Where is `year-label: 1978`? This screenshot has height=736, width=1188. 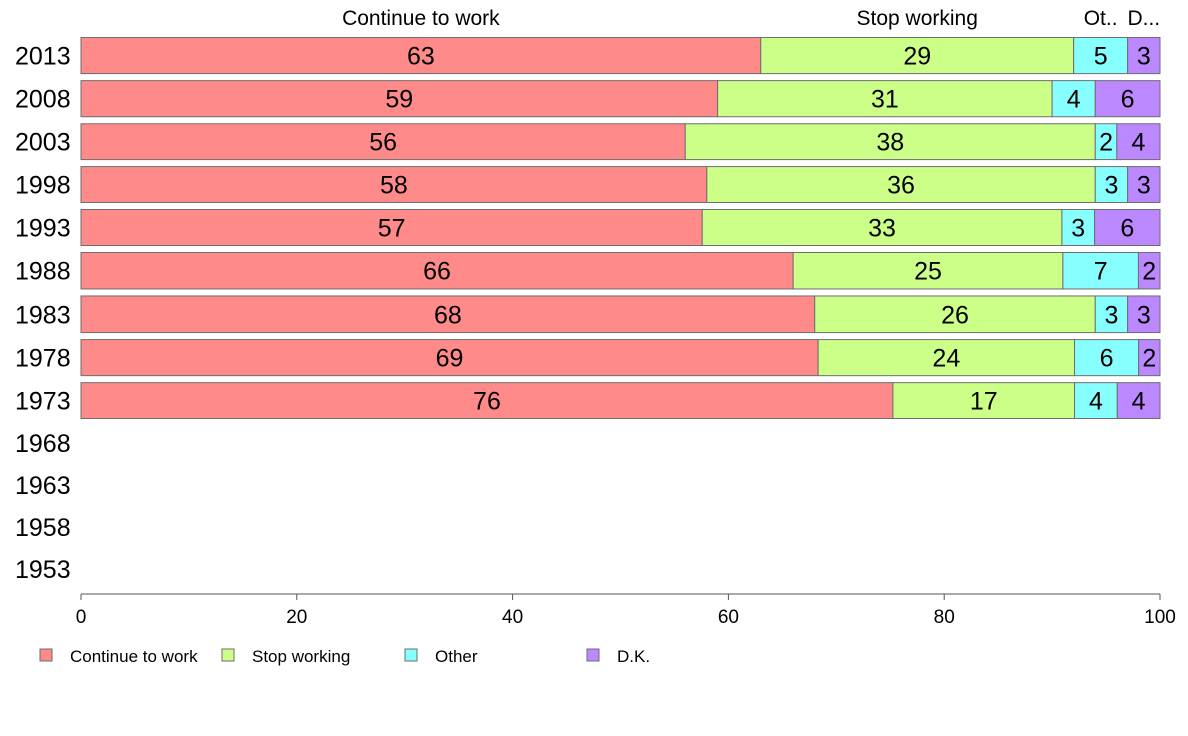
year-label: 1978 is located at coordinates (43, 359).